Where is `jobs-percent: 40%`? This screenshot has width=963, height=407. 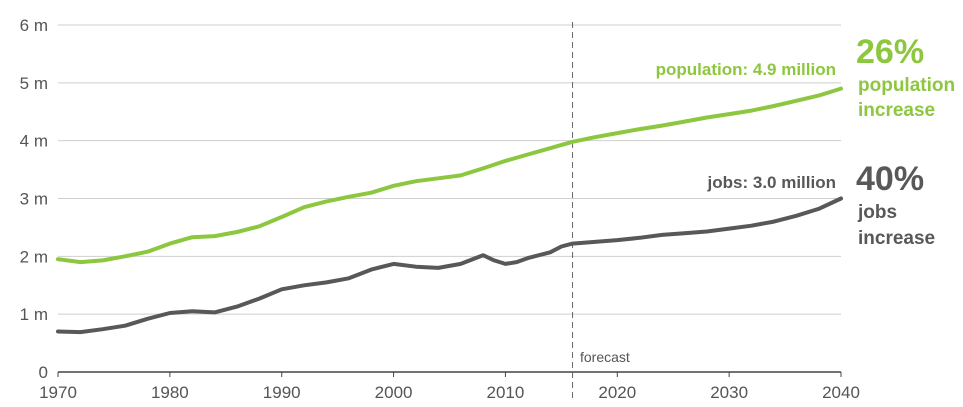 jobs-percent: 40% is located at coordinates (890, 179).